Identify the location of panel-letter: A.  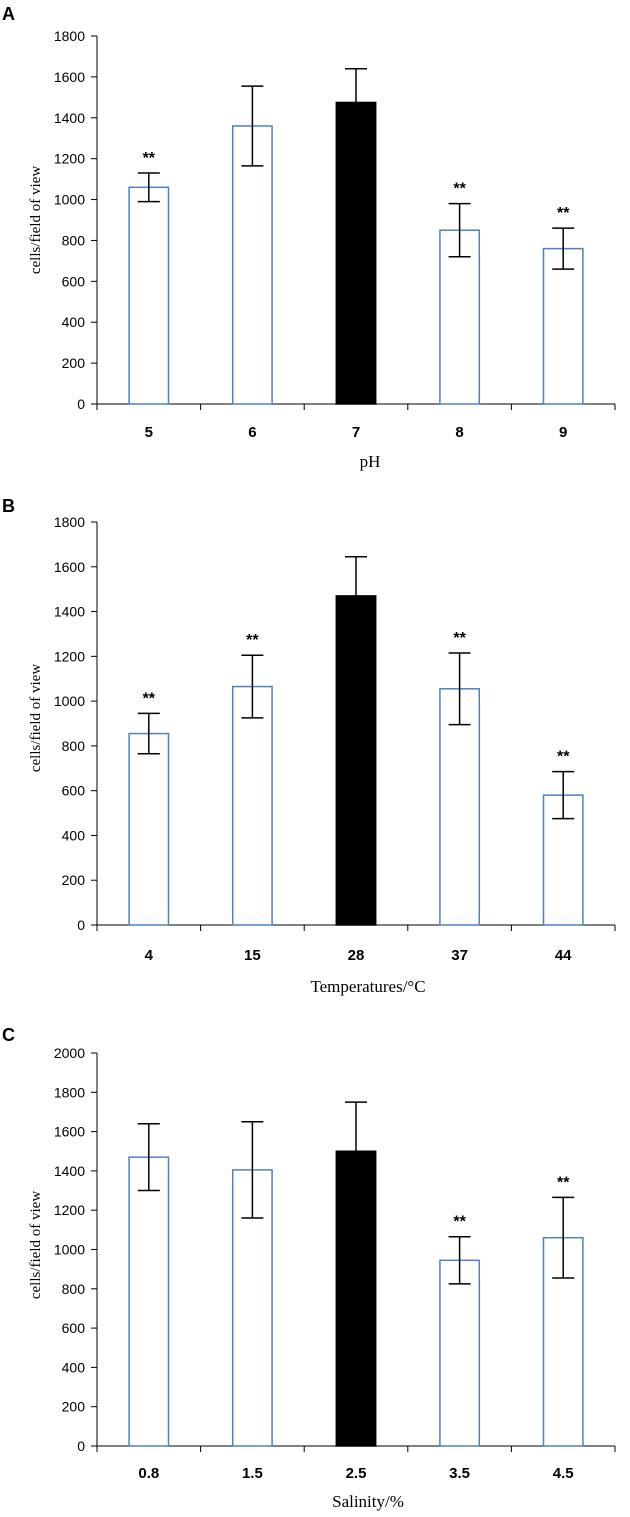
(8, 14).